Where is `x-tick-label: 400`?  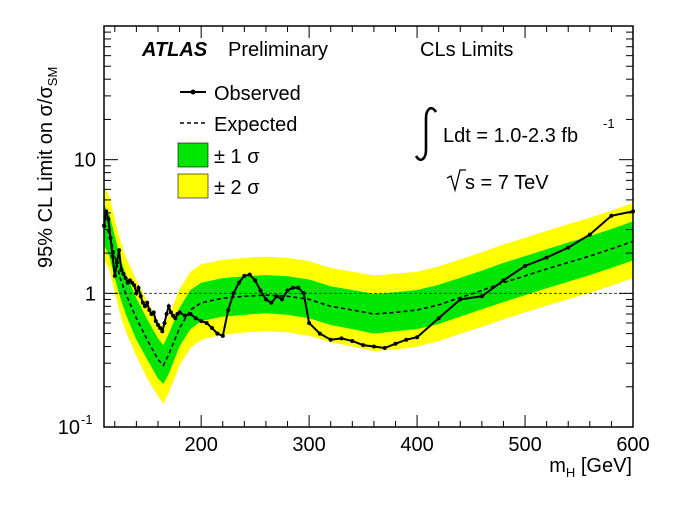
x-tick-label: 400 is located at coordinates (416, 445).